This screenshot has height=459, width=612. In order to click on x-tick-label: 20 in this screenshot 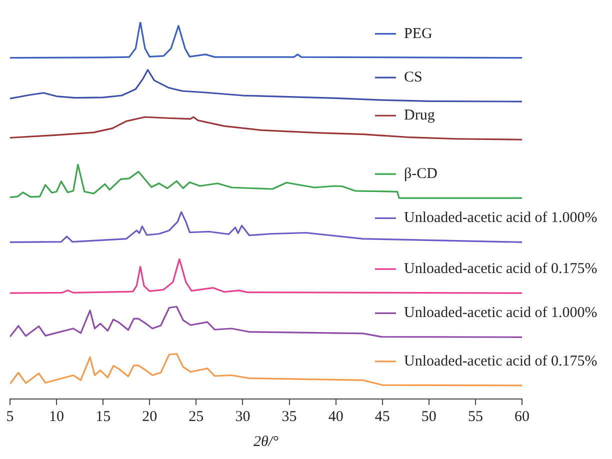, I will do `click(150, 416)`.